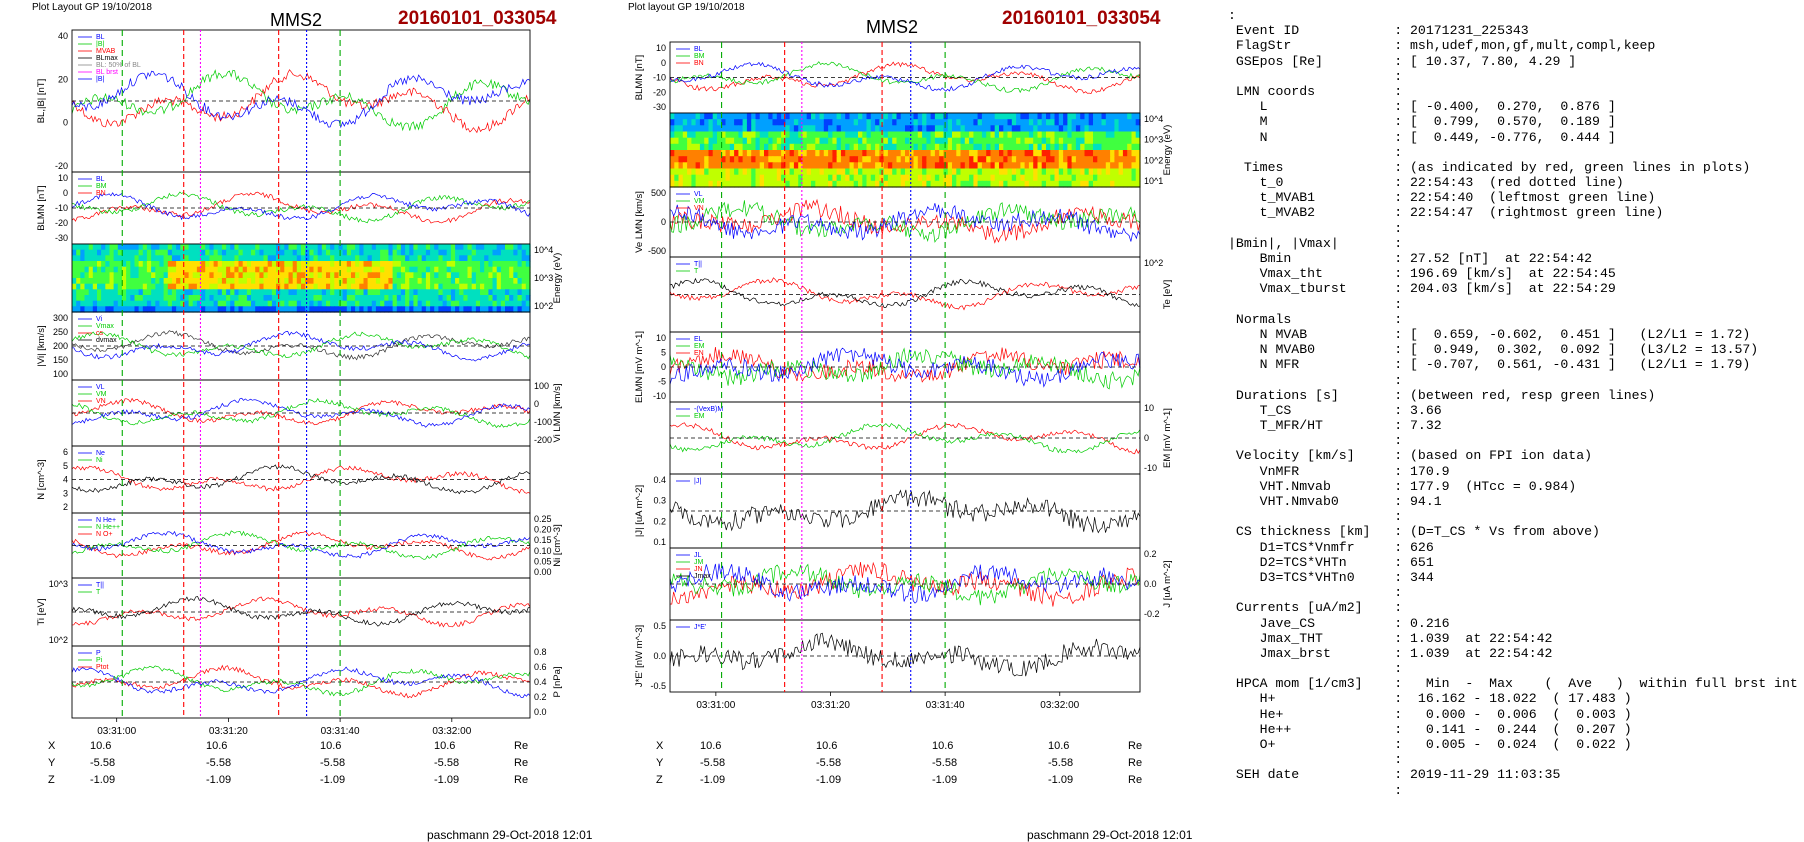 The height and width of the screenshot is (842, 1804). Describe the element at coordinates (65, 123) in the screenshot. I see `ytick-bl: 0` at that location.